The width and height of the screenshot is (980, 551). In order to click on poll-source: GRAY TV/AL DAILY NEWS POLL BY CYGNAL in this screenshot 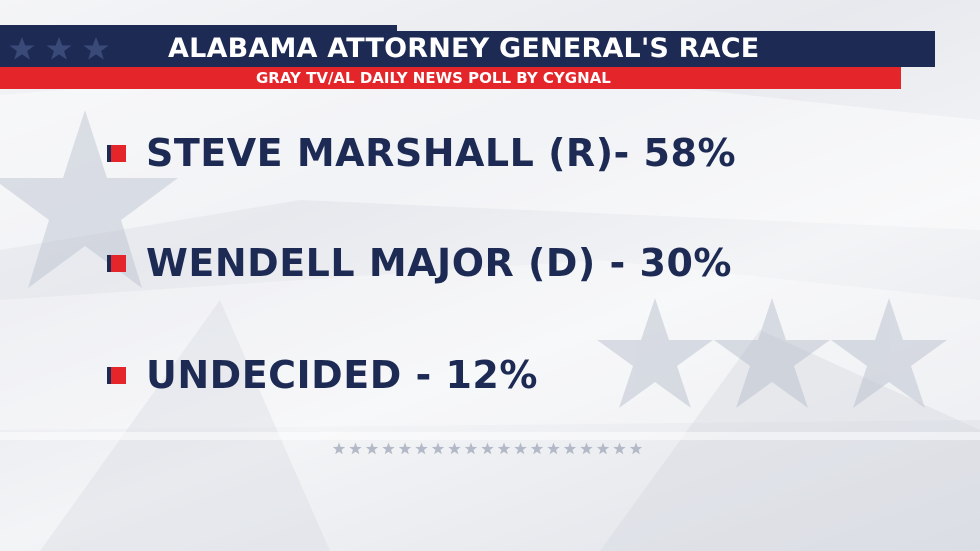, I will do `click(433, 78)`.